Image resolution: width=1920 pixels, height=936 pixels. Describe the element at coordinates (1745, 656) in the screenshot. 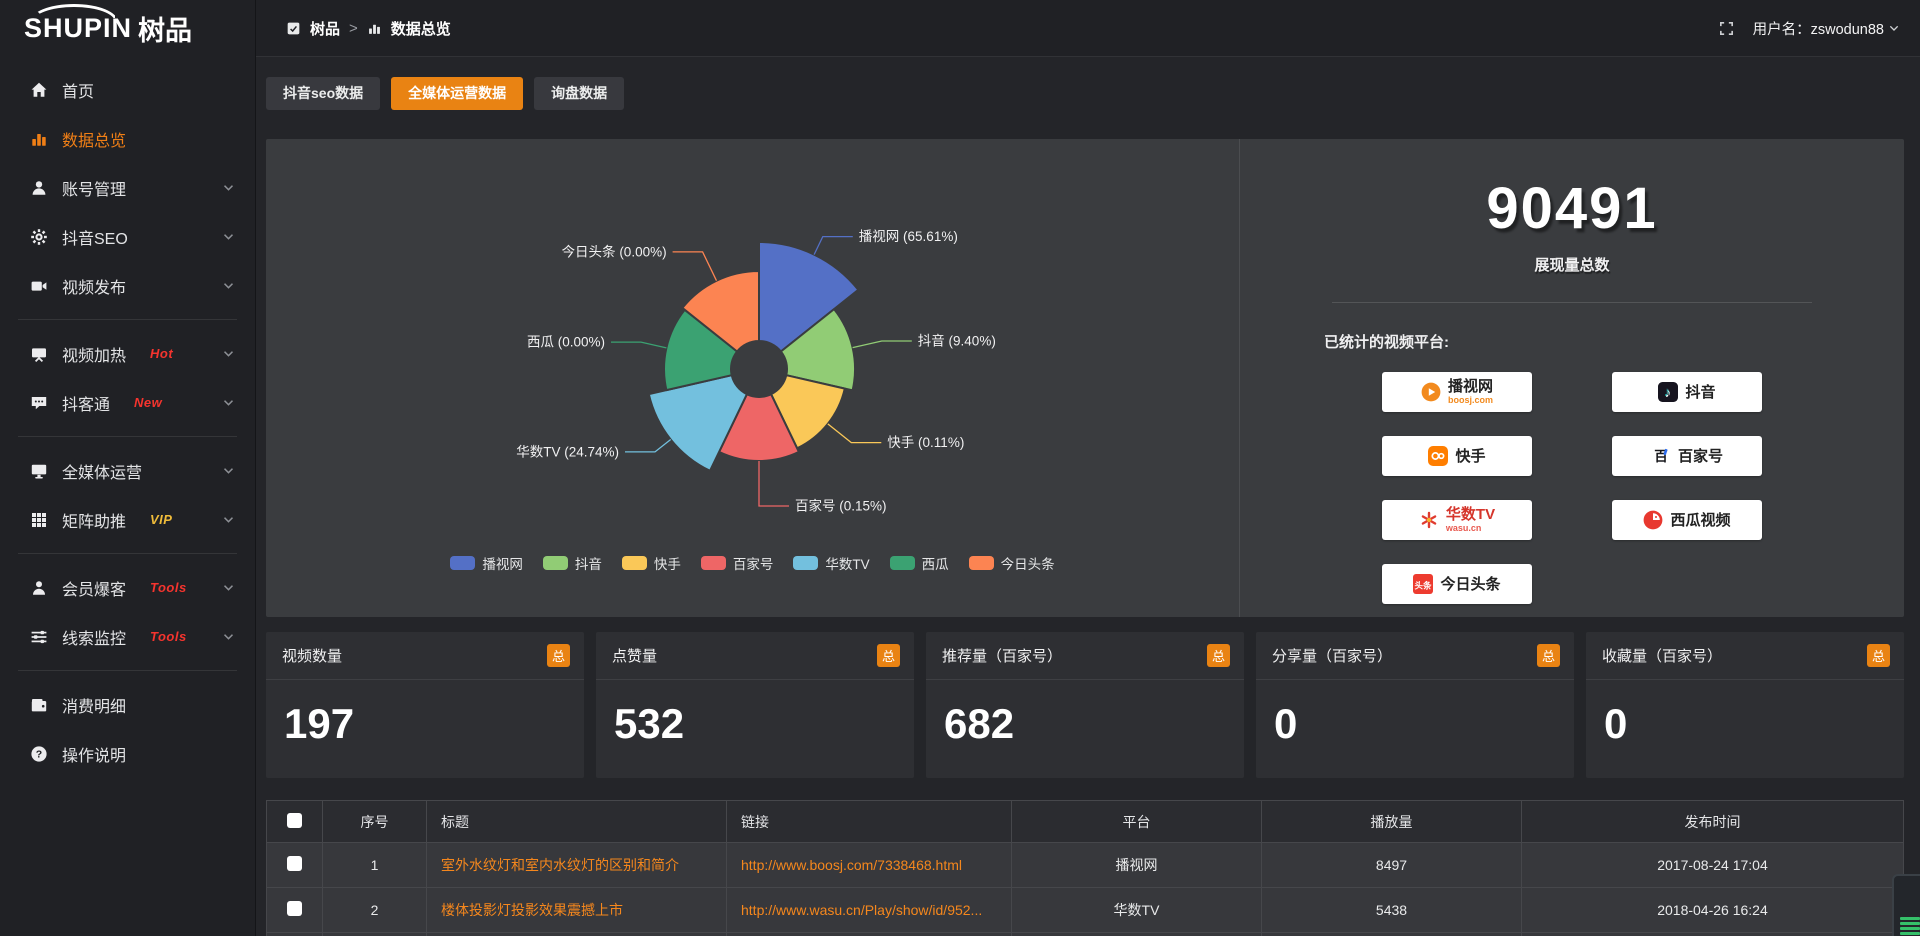

I see `stat-card-header: 收藏量（百家号） 总` at that location.